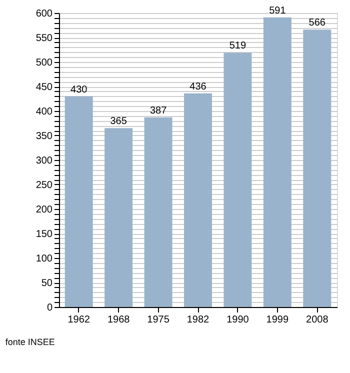 This screenshot has width=350, height=373. I want to click on x-tick-label: 1968, so click(118, 320).